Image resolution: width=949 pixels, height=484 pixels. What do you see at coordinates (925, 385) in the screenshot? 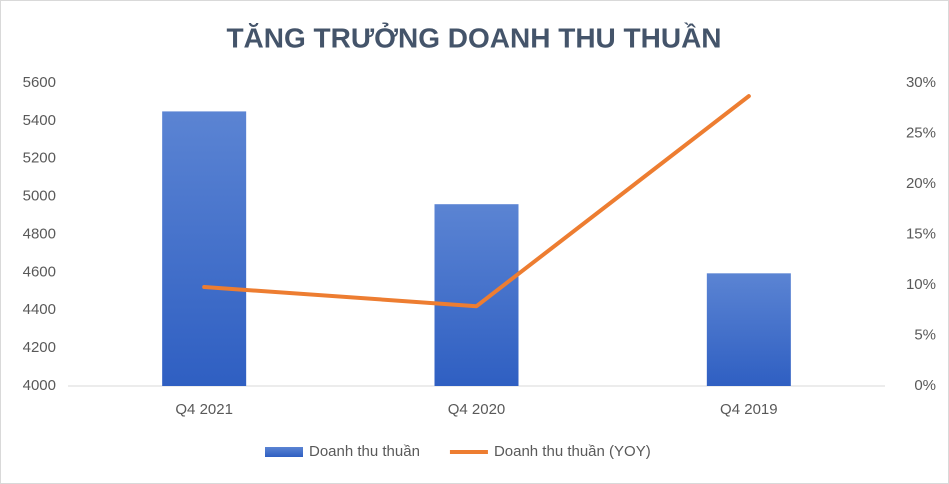
I see `y2-tick-label: 0%` at bounding box center [925, 385].